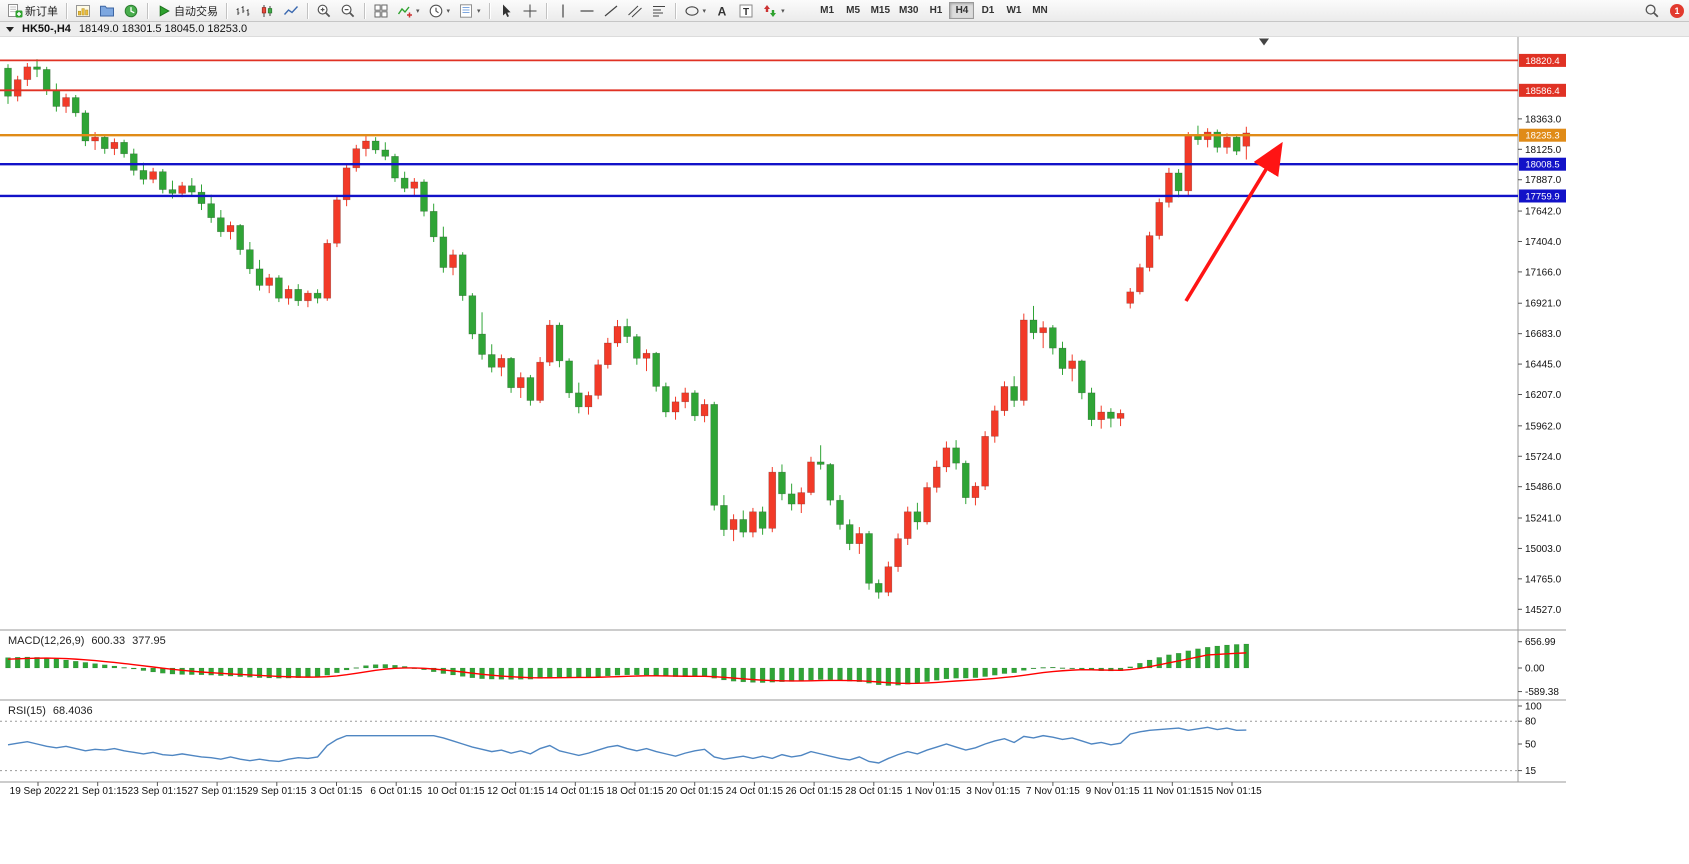  I want to click on arrows-button: ▾, so click(773, 10).